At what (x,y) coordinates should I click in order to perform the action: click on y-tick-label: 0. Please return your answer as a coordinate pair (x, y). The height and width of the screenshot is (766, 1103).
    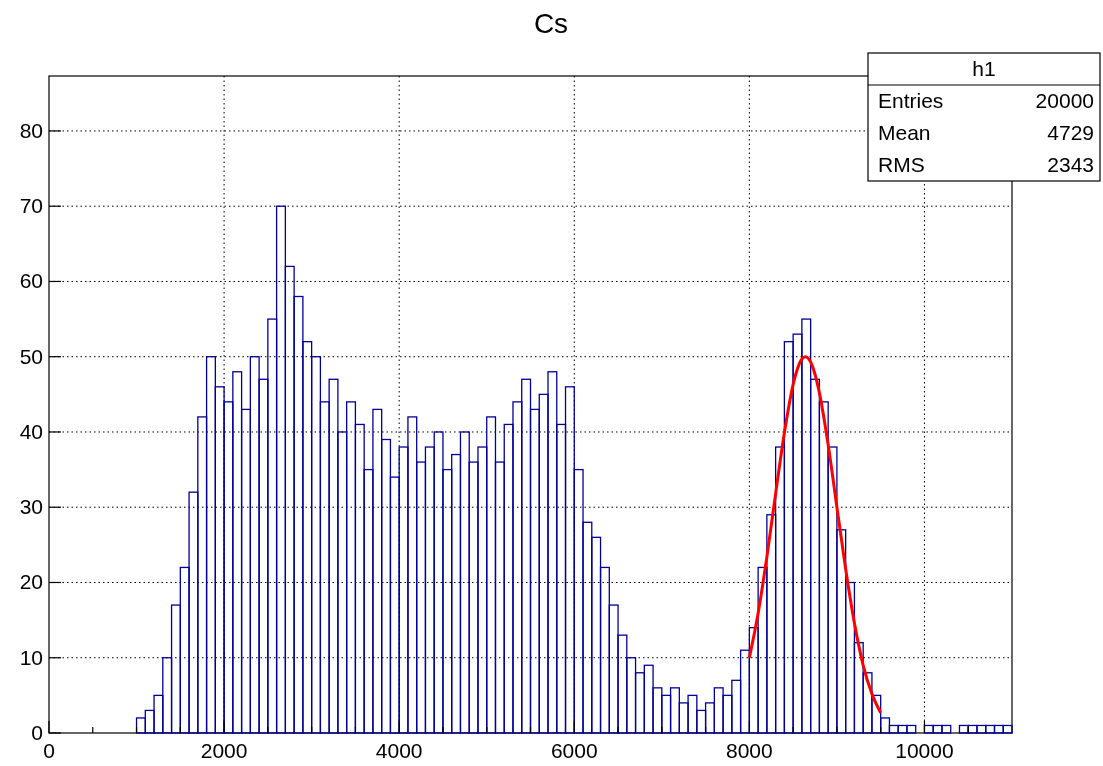
    Looking at the image, I should click on (37, 732).